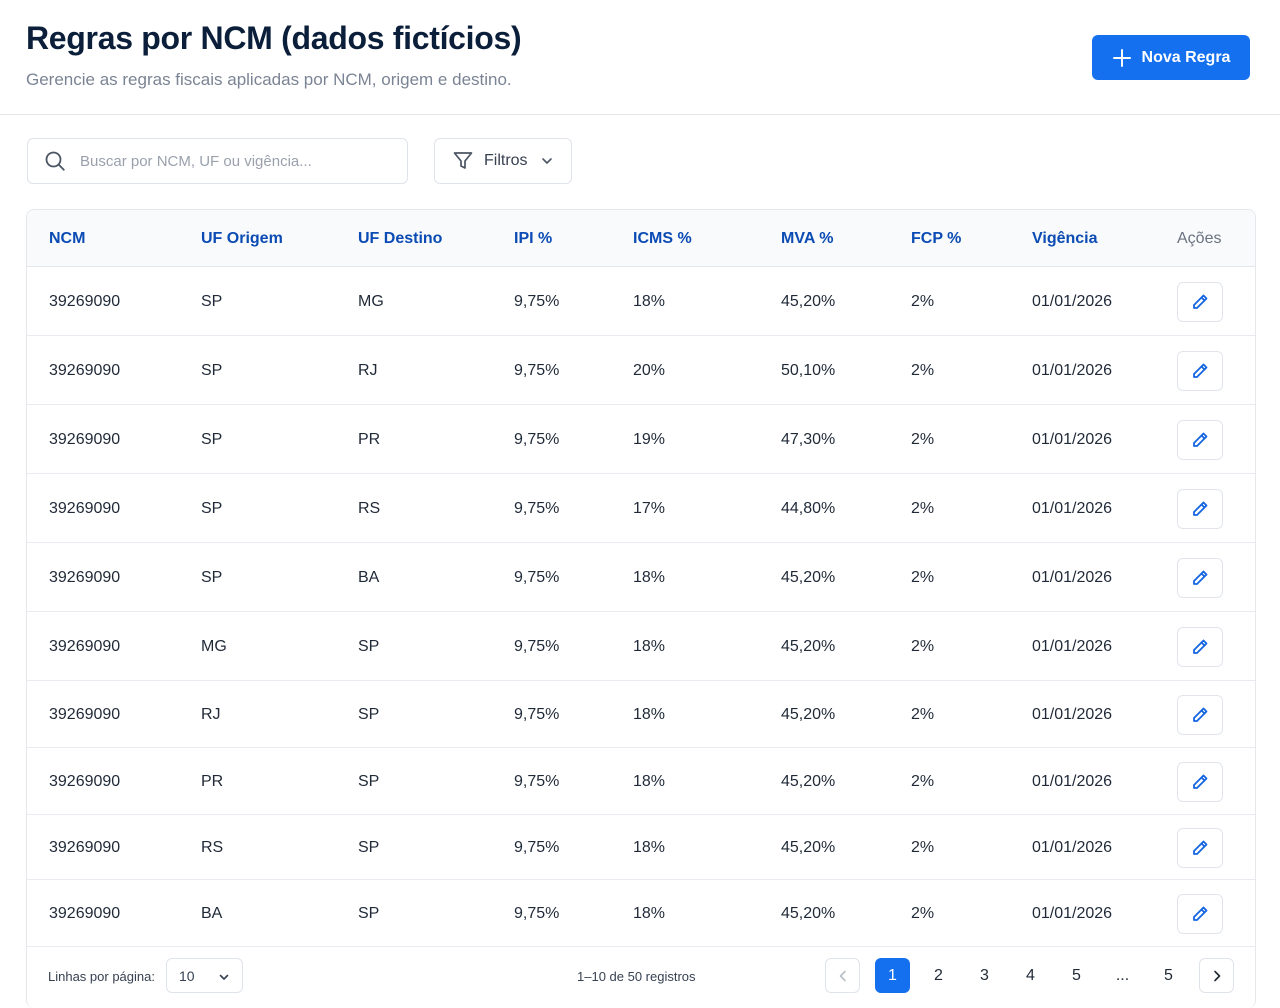 This screenshot has height=1008, width=1280. What do you see at coordinates (212, 781) in the screenshot?
I see `cell-uf-origem: PR` at bounding box center [212, 781].